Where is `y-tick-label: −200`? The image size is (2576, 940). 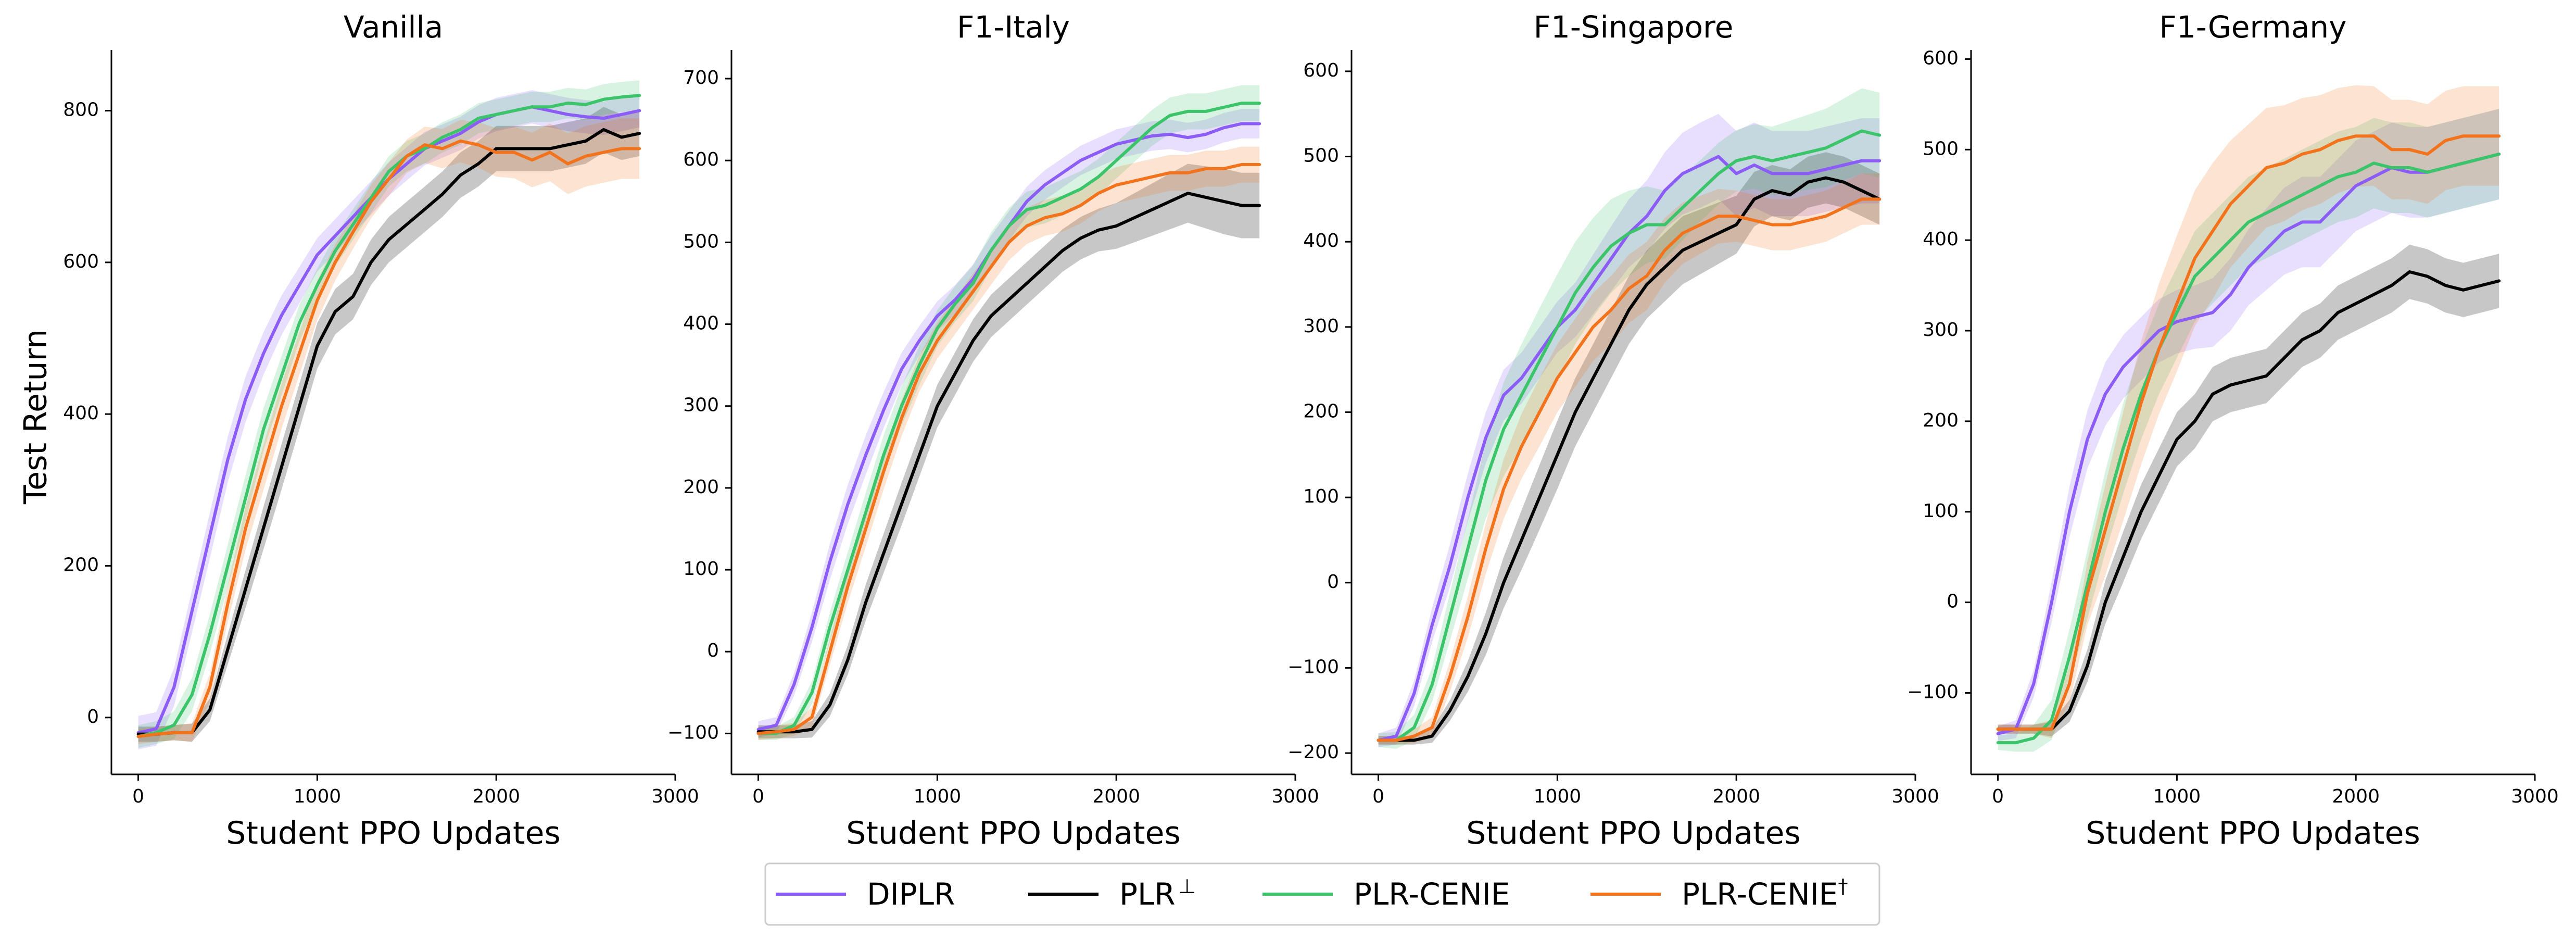 y-tick-label: −200 is located at coordinates (1313, 752).